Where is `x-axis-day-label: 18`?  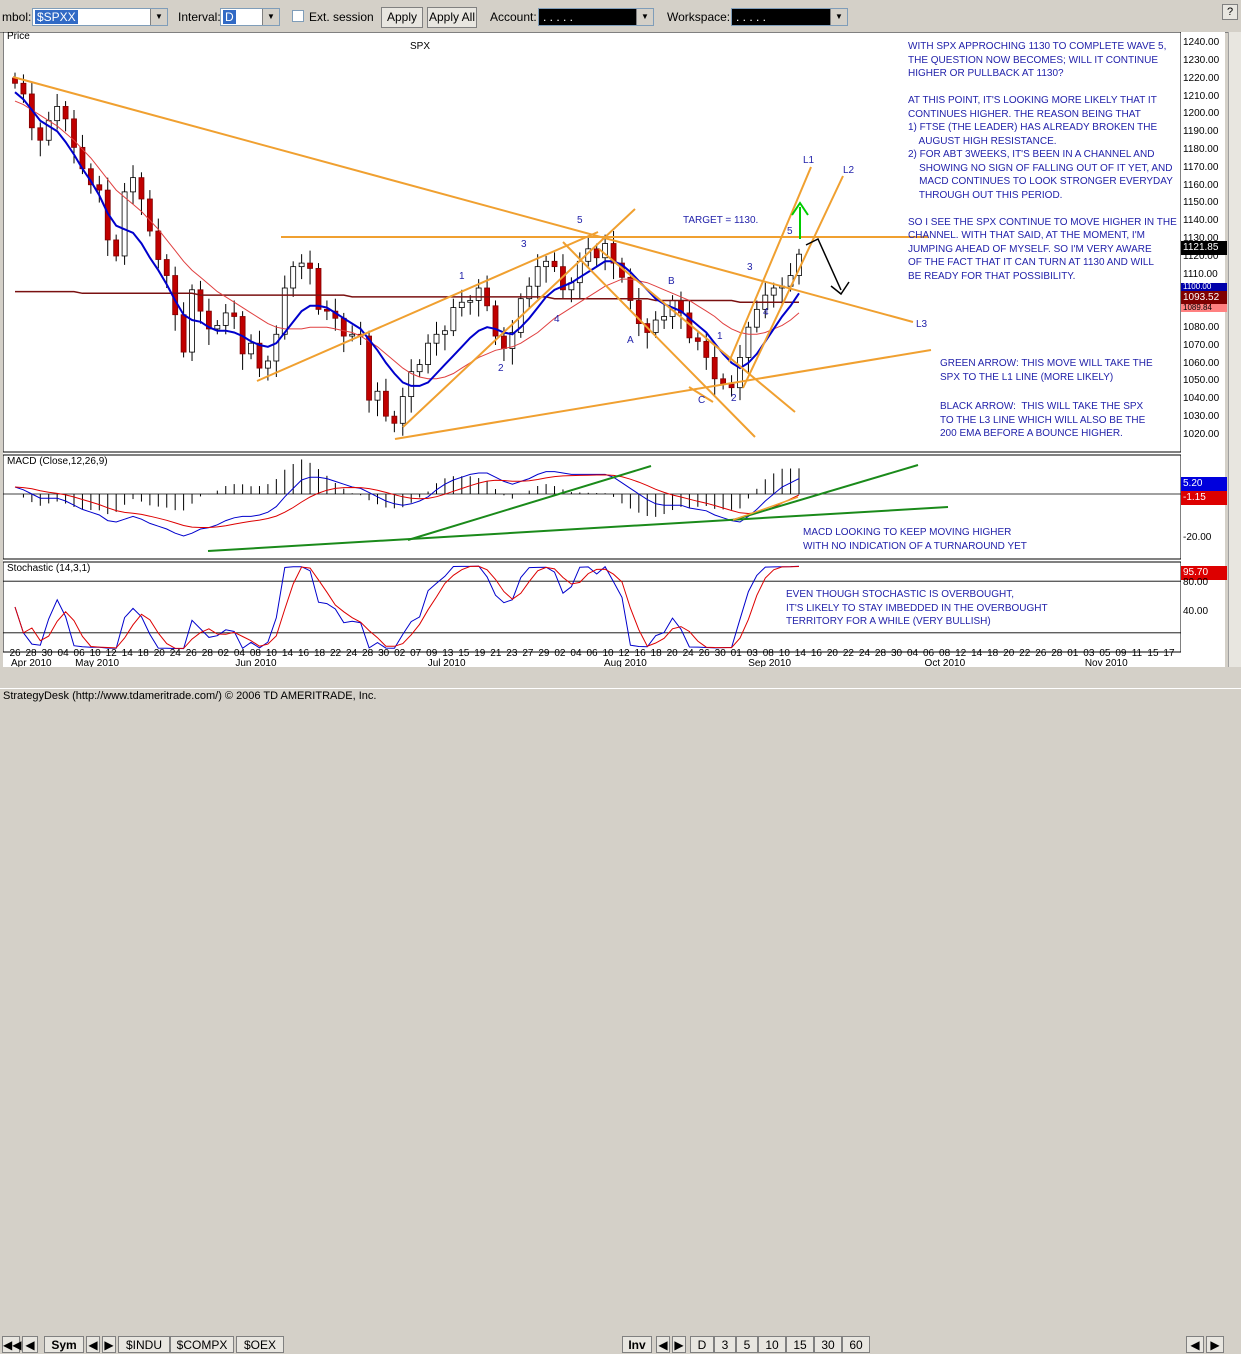 x-axis-day-label: 18 is located at coordinates (320, 653).